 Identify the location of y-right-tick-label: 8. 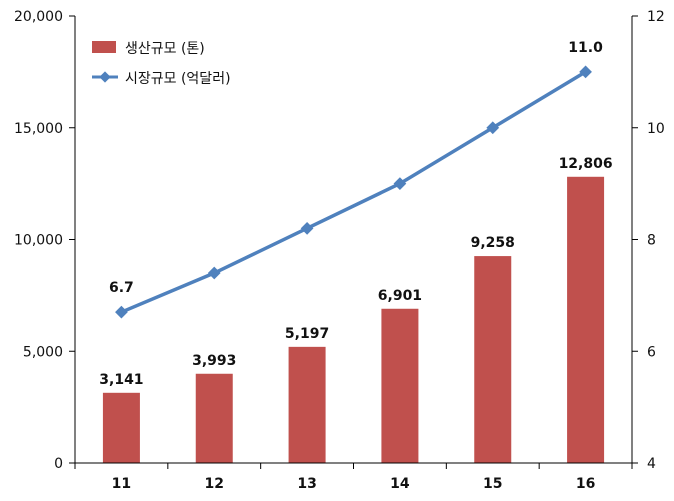
(651, 241).